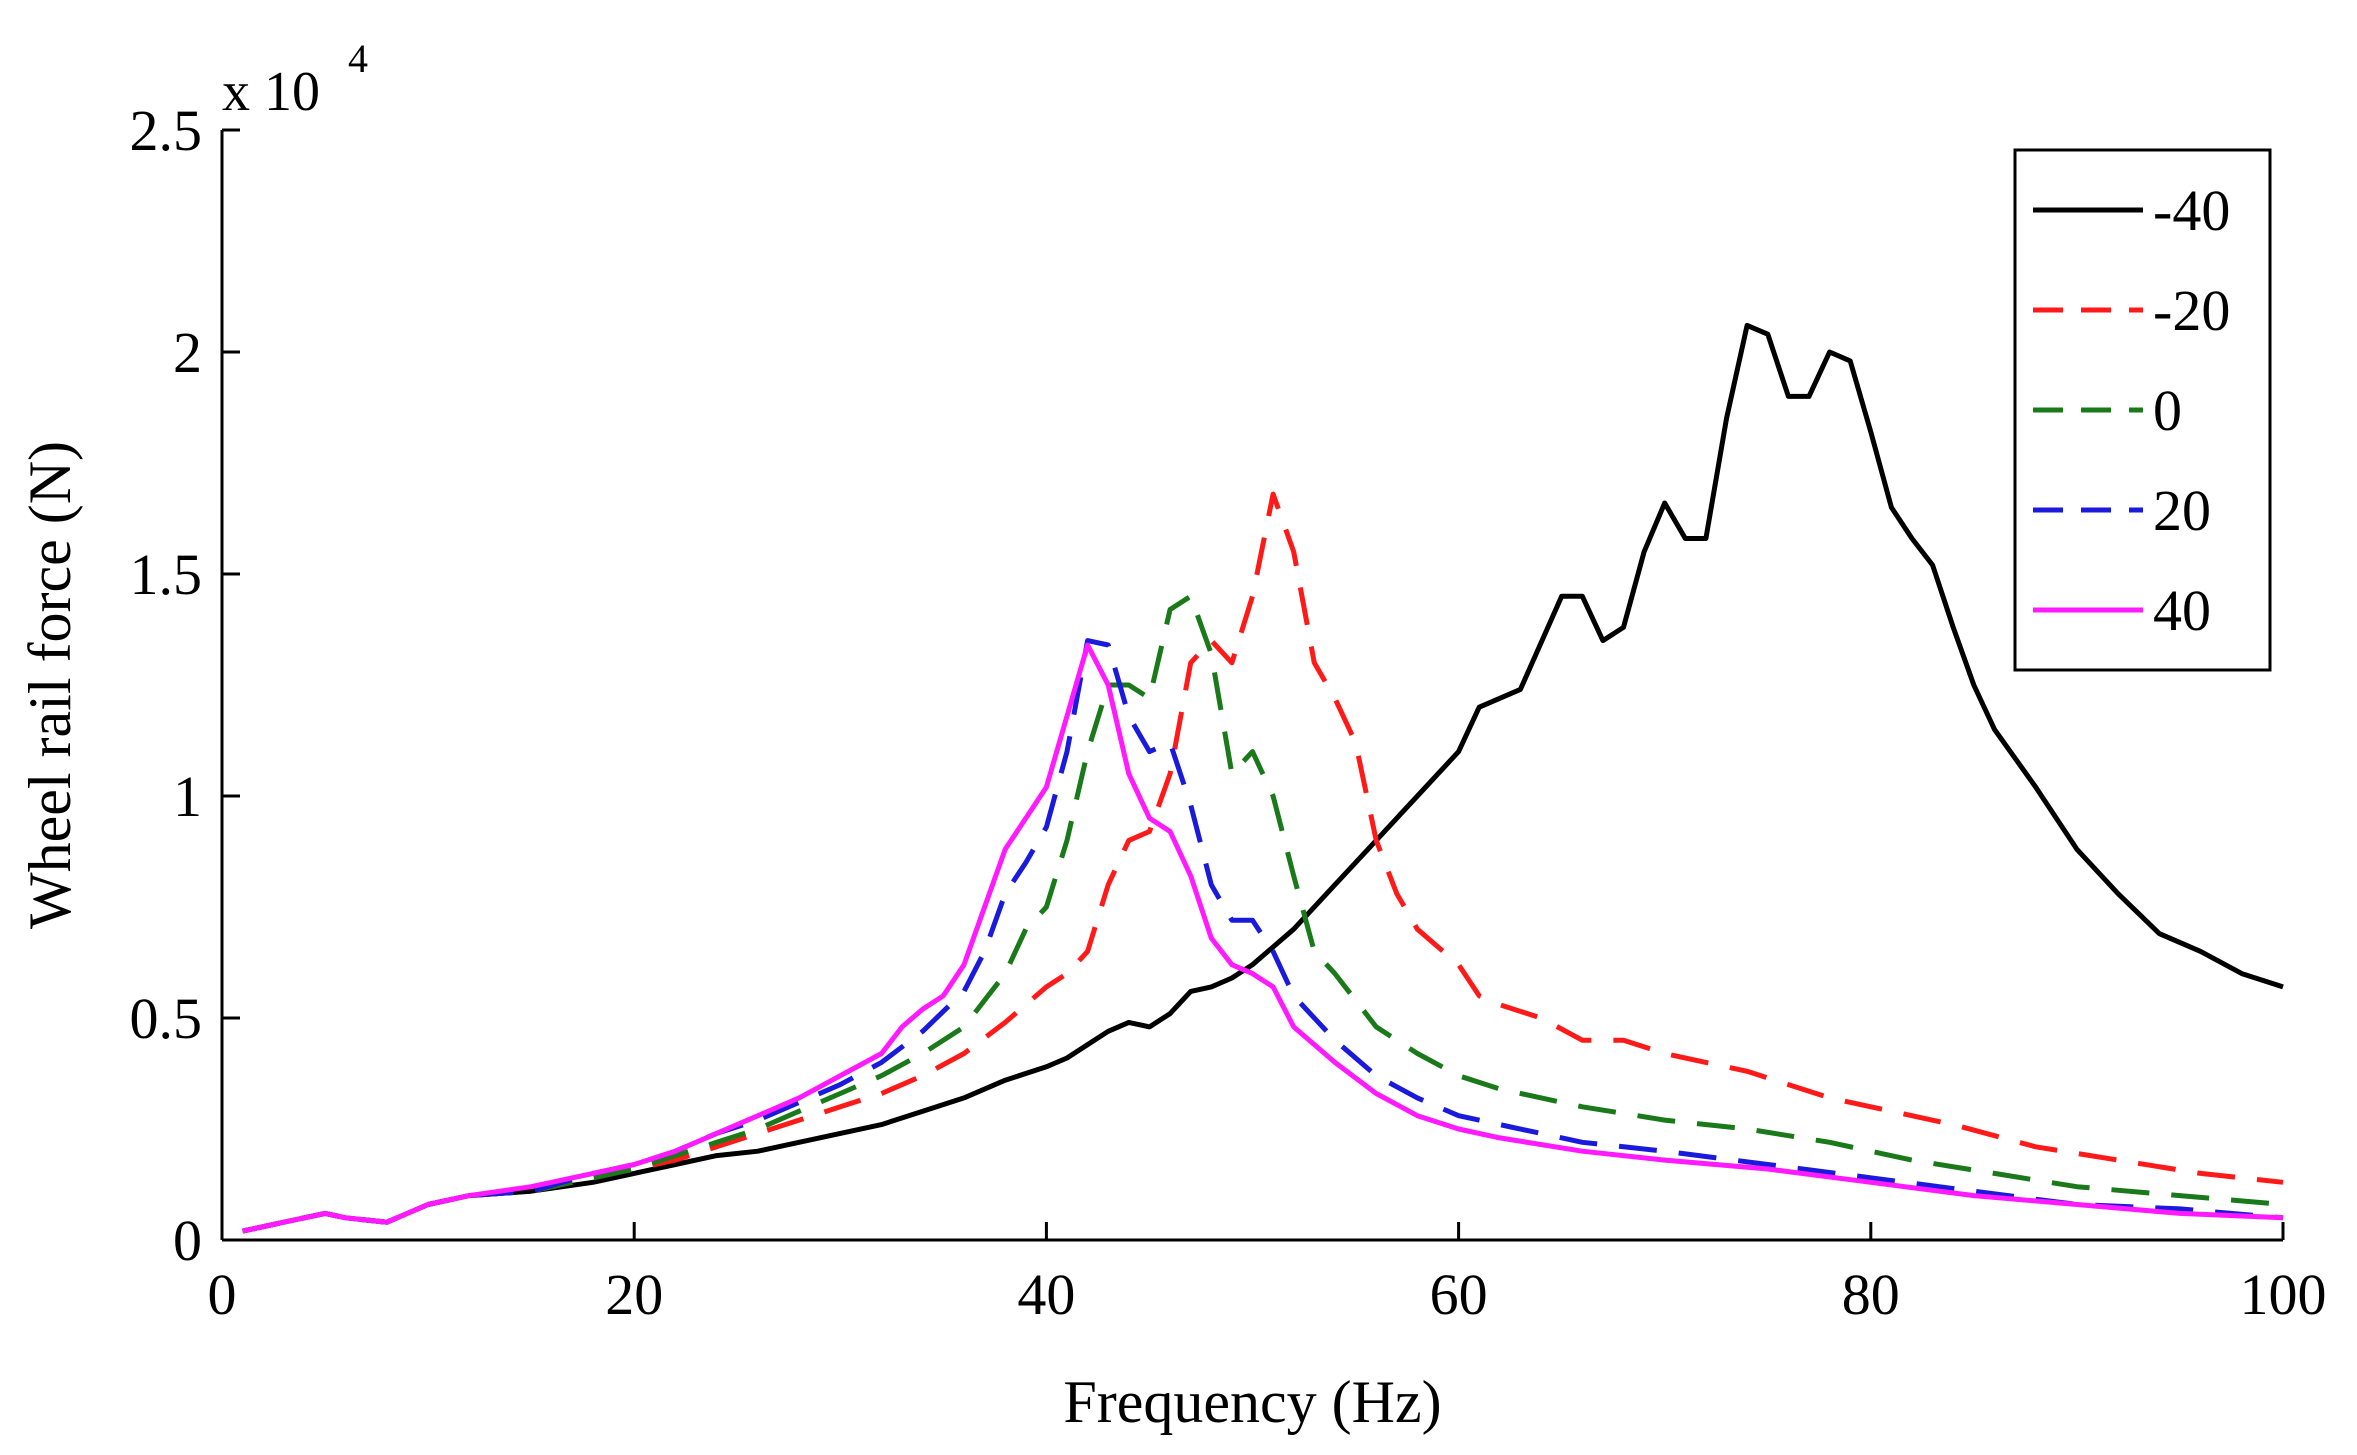 The image size is (2357, 1455). What do you see at coordinates (2182, 510) in the screenshot?
I see `legend-label: 20` at bounding box center [2182, 510].